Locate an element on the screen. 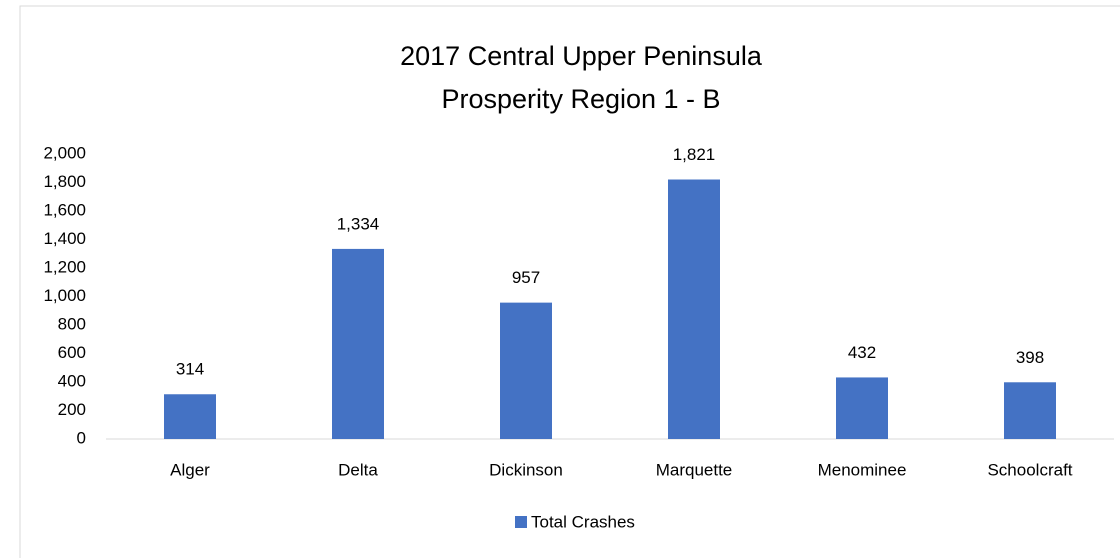 This screenshot has height=558, width=1120. chart-title: 2017 Central Upper Peninsula is located at coordinates (581, 56).